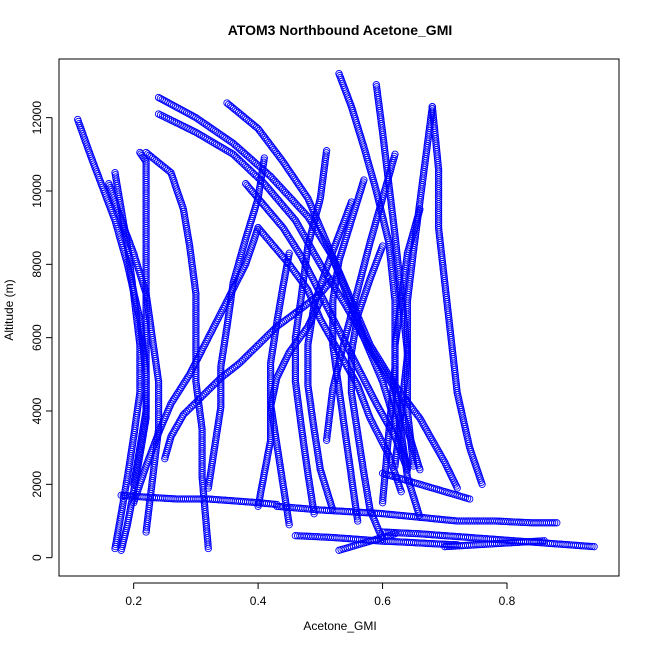 The height and width of the screenshot is (655, 650). I want to click on y-tick-label: 0, so click(37, 557).